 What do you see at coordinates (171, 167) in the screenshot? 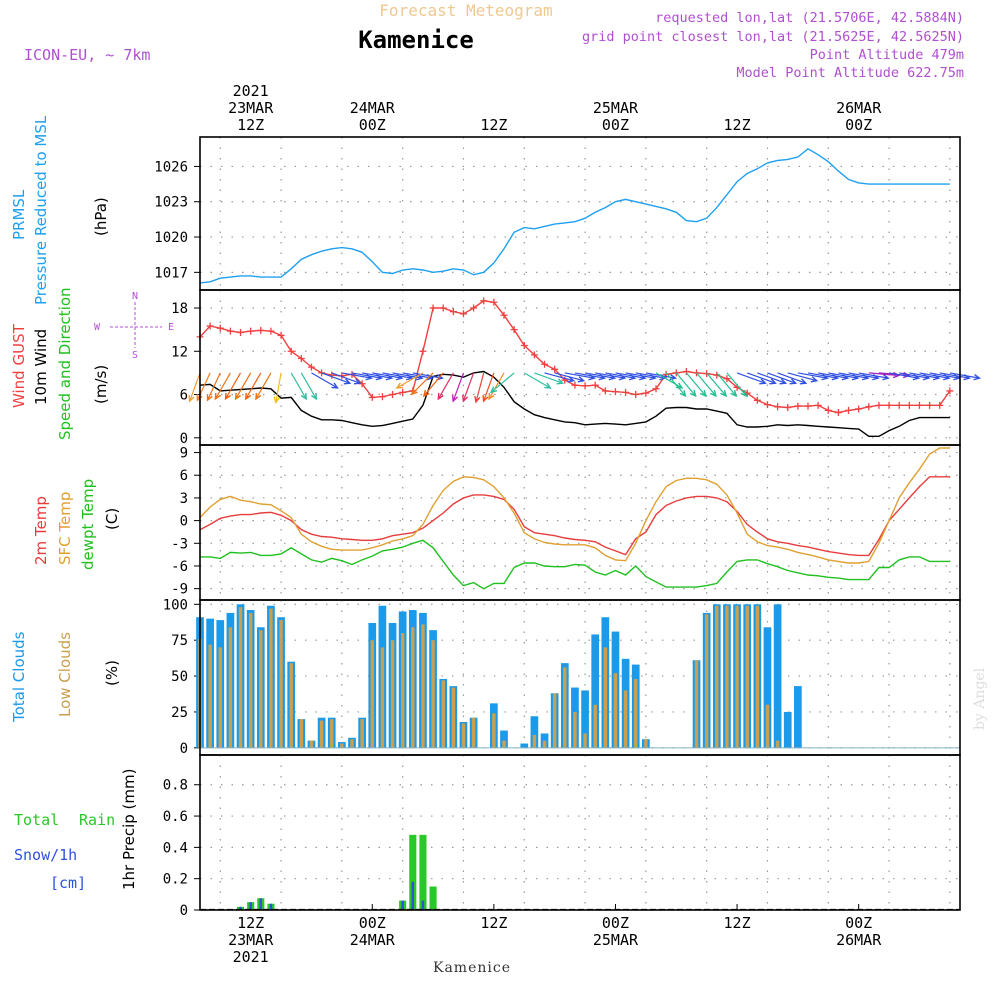
I see `y-tick-label: 1026` at bounding box center [171, 167].